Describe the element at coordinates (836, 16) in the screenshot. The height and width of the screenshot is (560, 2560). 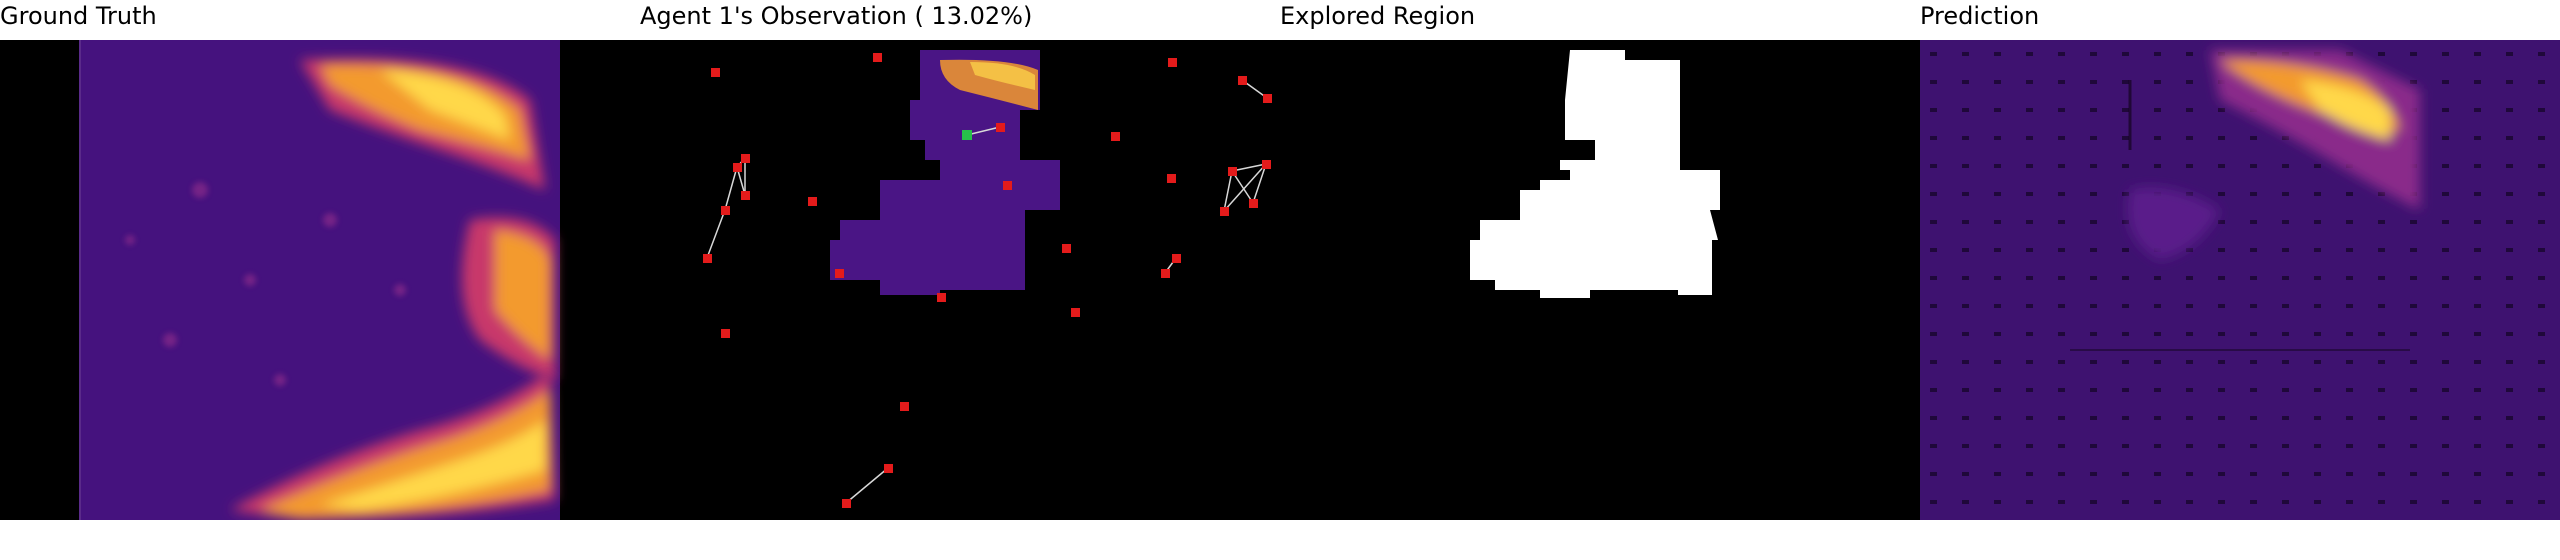
I see `observation-title: Agent 1's Observation ( 13.02%)` at that location.